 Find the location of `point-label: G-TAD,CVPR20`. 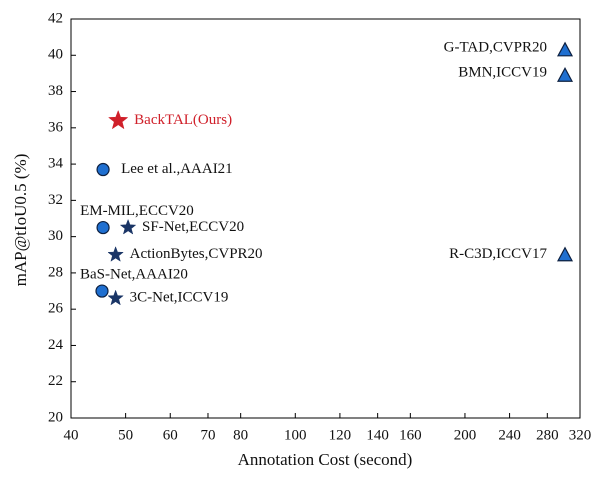

point-label: G-TAD,CVPR20 is located at coordinates (495, 47).